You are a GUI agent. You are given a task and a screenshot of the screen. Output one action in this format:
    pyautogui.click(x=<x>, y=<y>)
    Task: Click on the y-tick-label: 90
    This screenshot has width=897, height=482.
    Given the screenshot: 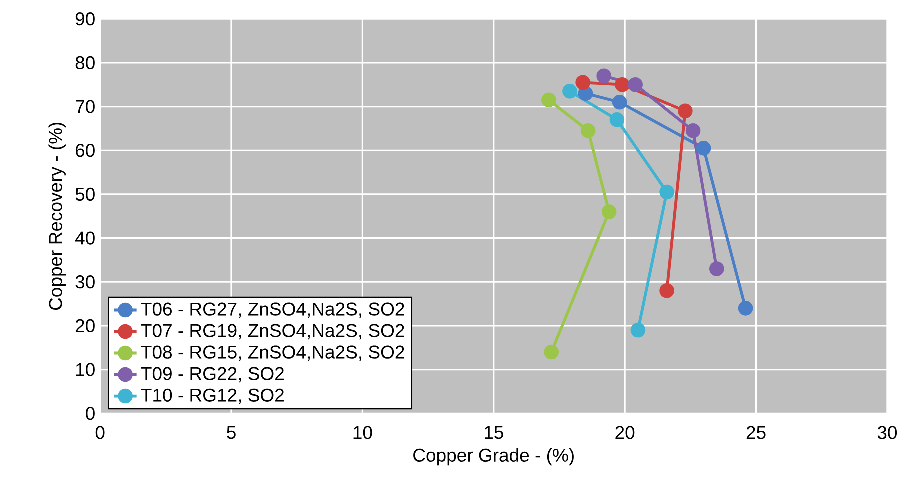 What is the action you would take?
    pyautogui.click(x=85, y=19)
    